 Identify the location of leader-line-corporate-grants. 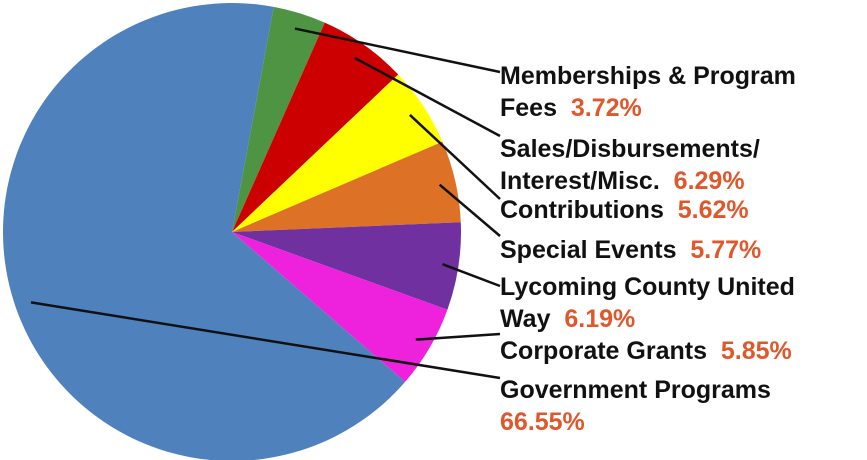
(458, 336).